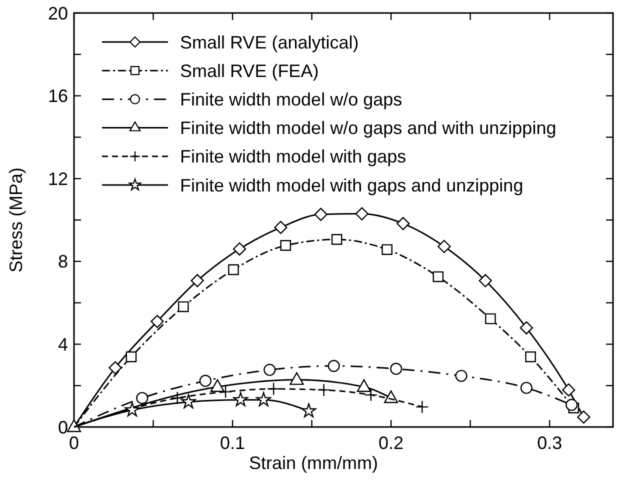 This screenshot has height=489, width=624. Describe the element at coordinates (313, 463) in the screenshot. I see `x-axis-title: Strain (mm/mm)` at that location.